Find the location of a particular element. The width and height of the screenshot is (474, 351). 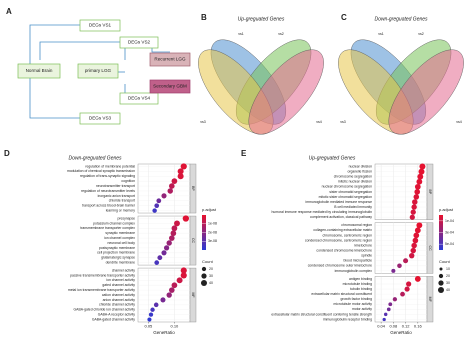

term-label: GABA-gated channel activity is located at coordinates (113, 319).